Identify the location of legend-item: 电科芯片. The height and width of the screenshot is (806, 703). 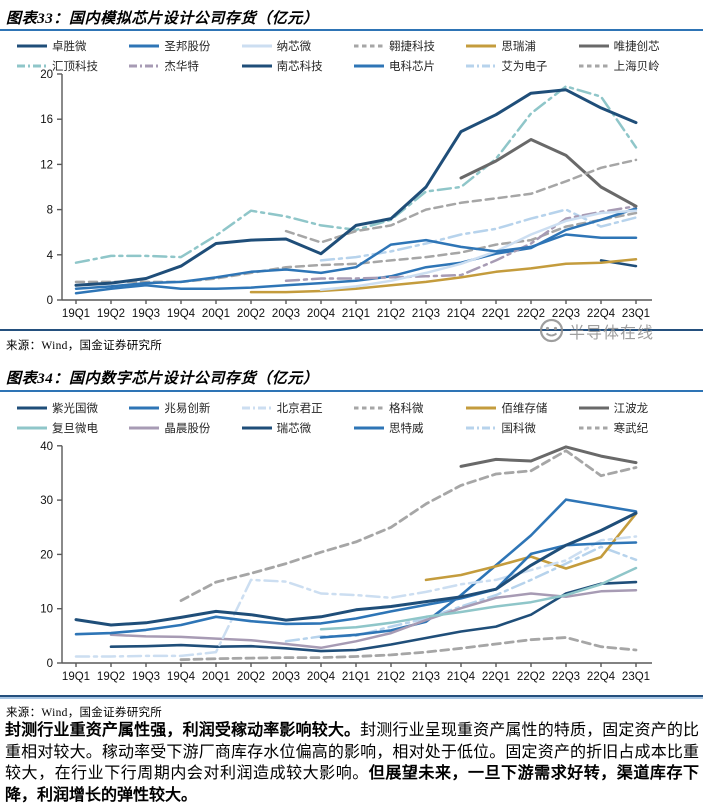
(409, 66).